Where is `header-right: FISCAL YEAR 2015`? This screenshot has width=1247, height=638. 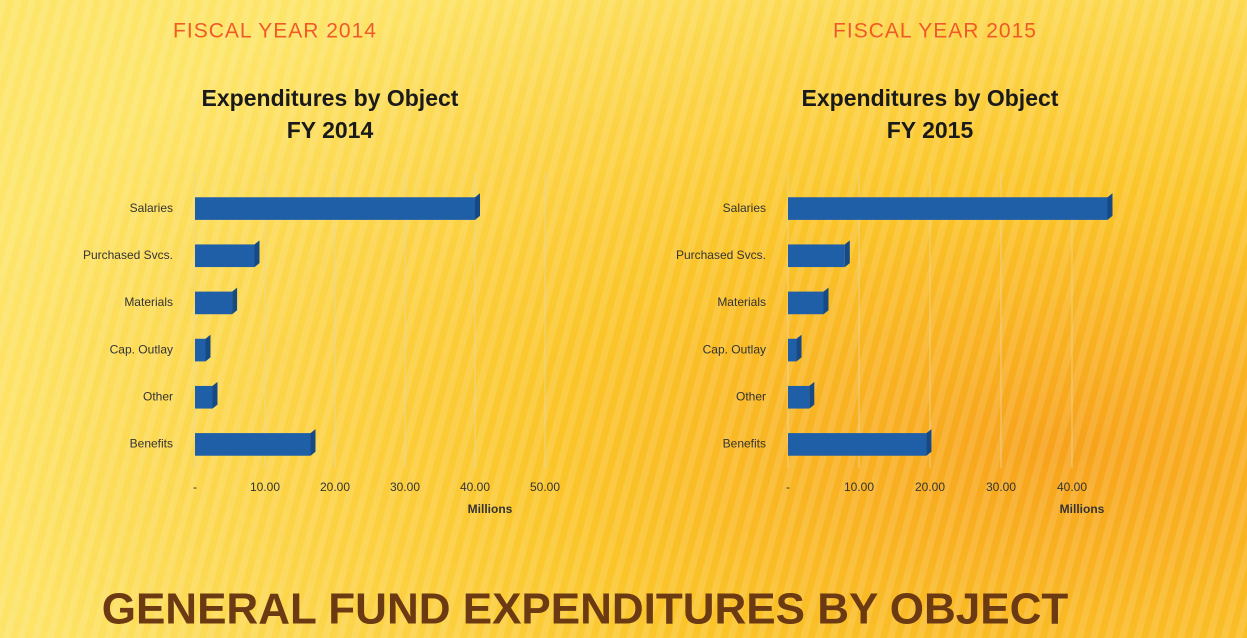
header-right: FISCAL YEAR 2015 is located at coordinates (935, 31).